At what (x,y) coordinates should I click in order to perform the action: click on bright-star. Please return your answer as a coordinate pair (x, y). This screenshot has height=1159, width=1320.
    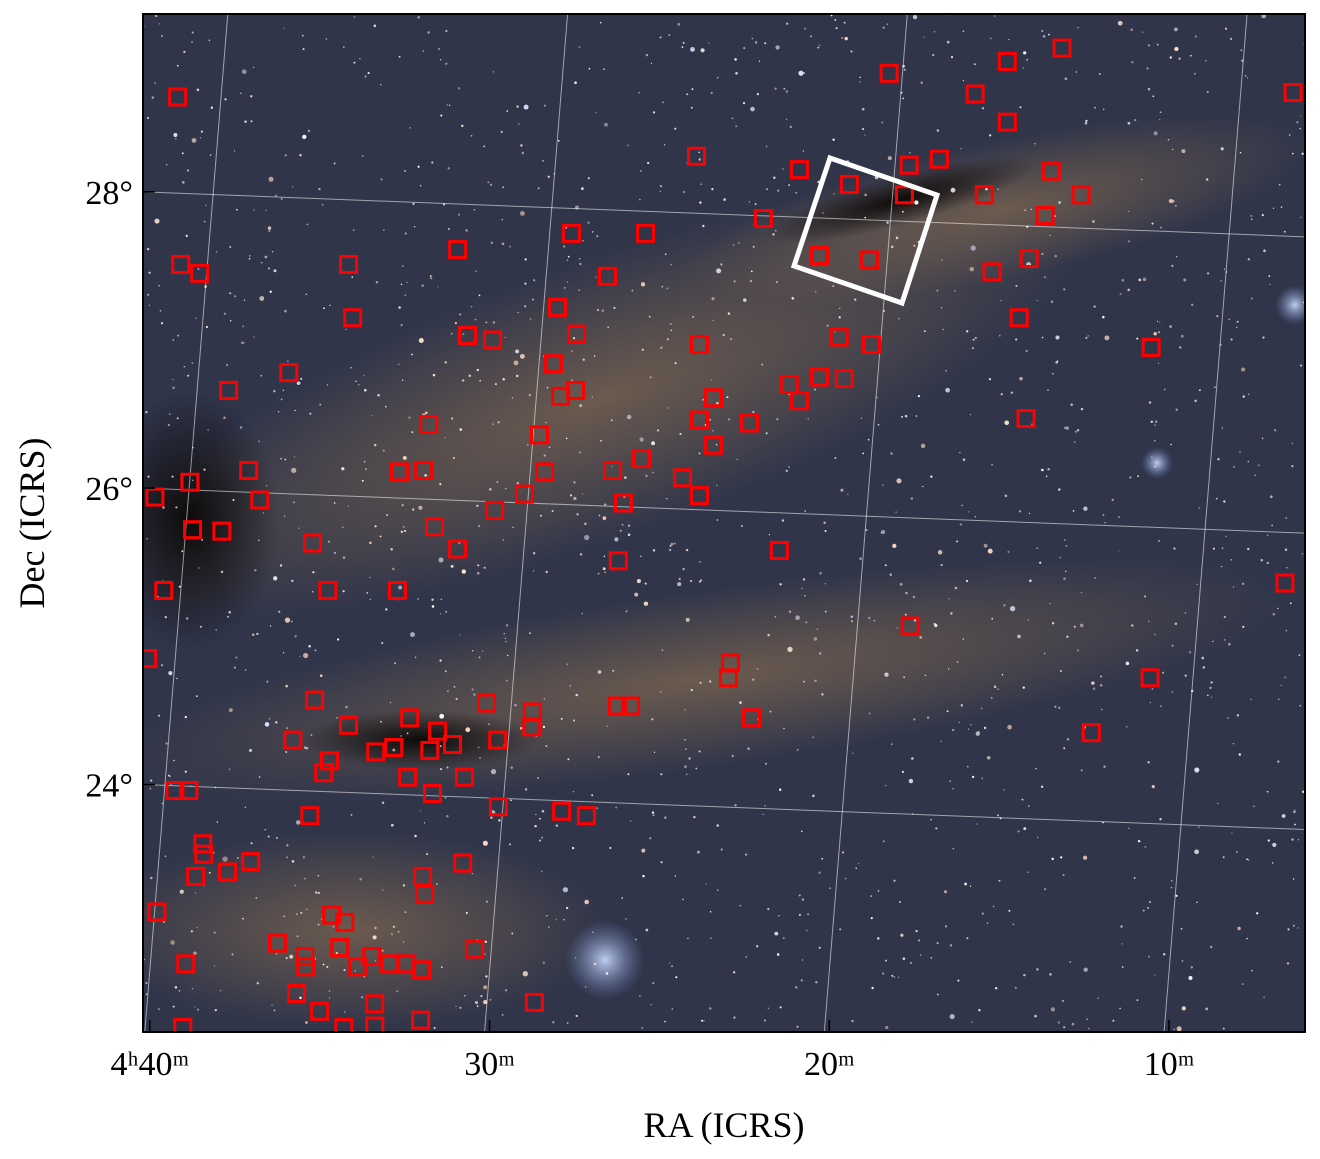
    Looking at the image, I should click on (605, 960).